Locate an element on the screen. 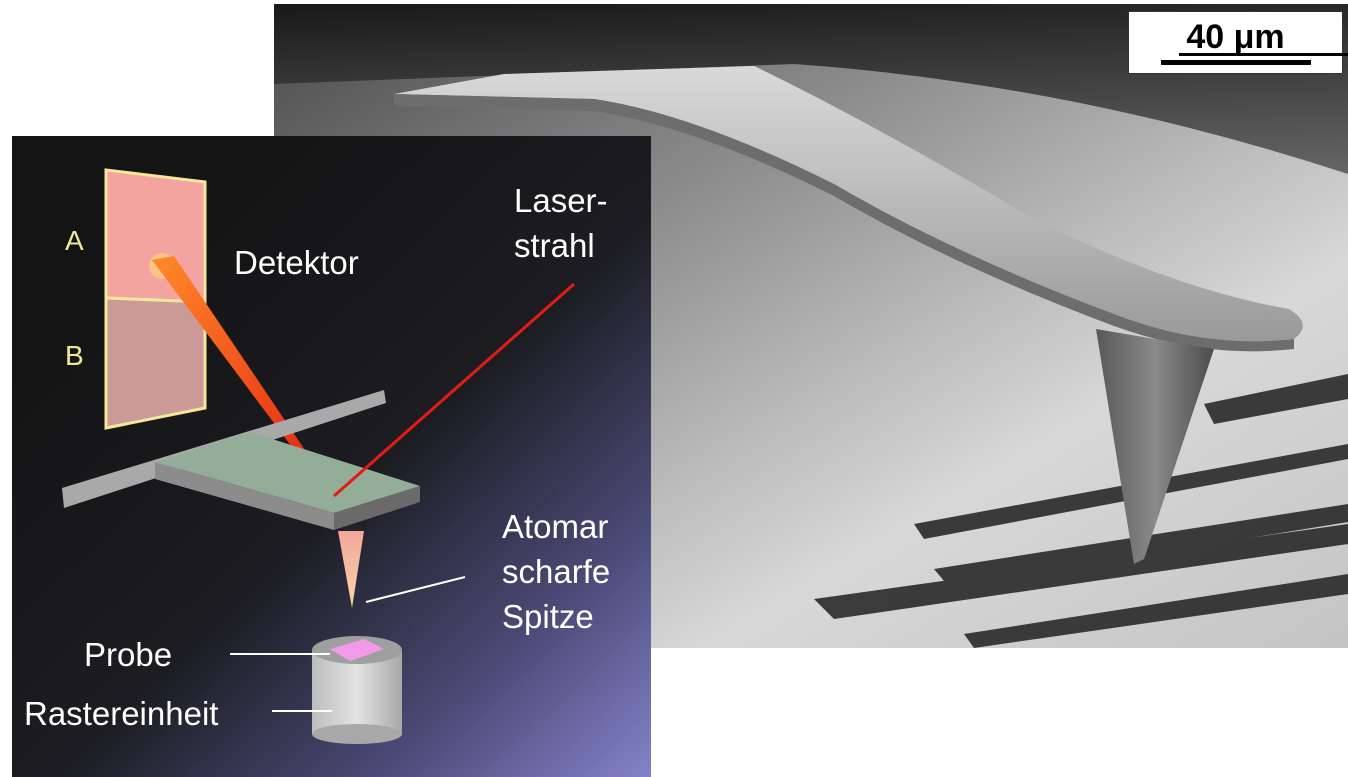 The image size is (1348, 777). atomic-tip is located at coordinates (351, 569).